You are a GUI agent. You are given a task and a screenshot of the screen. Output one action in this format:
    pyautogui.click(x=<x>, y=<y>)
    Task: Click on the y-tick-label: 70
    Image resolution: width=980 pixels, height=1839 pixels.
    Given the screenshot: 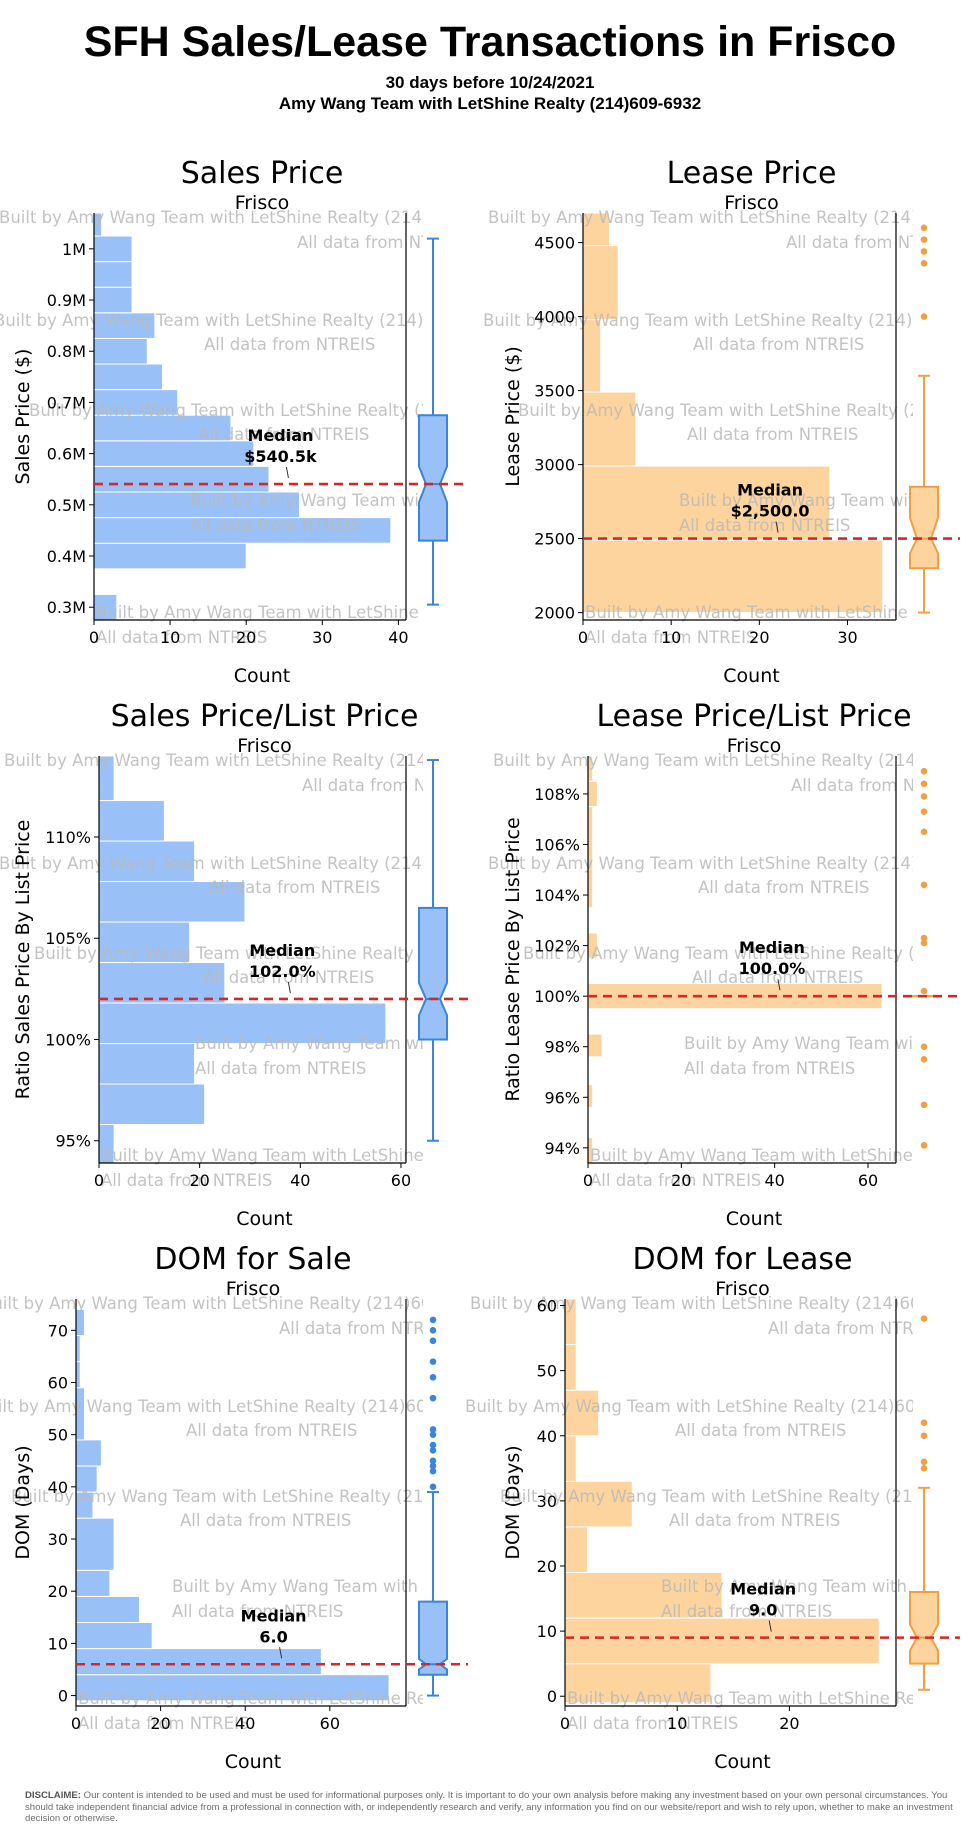 What is the action you would take?
    pyautogui.click(x=58, y=1330)
    